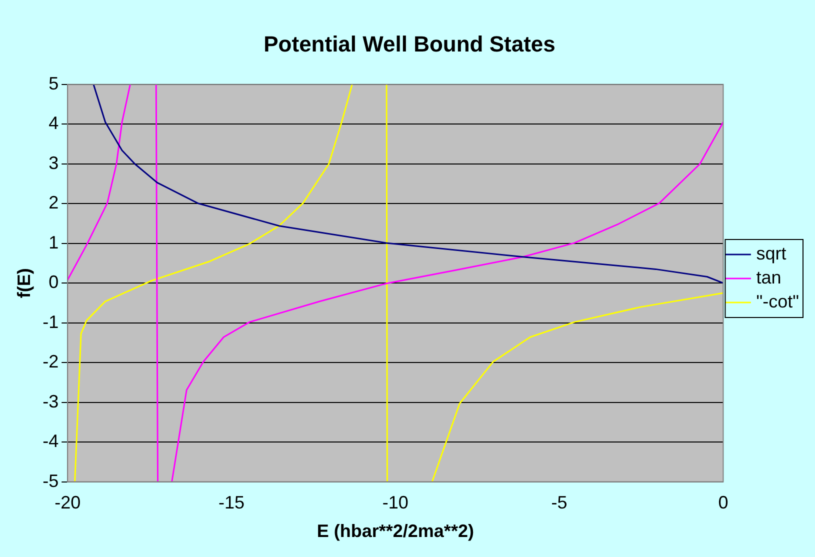 Image resolution: width=815 pixels, height=557 pixels. I want to click on x-axis-title: E (hbar**2/2ma**2), so click(395, 531).